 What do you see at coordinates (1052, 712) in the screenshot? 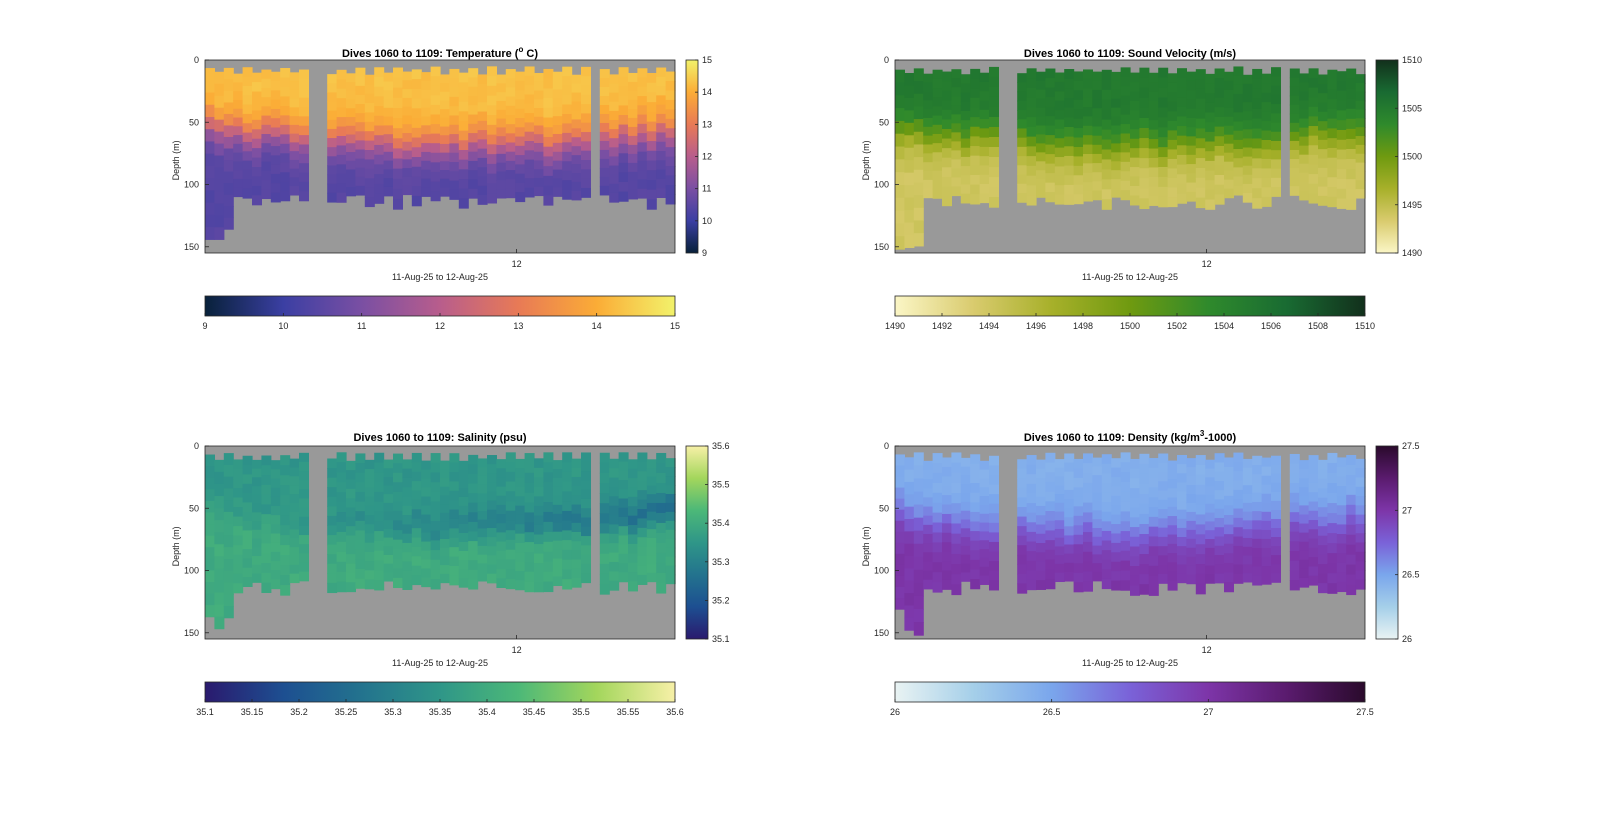
I see `colorbar-bottom-tick-label: 26.5` at bounding box center [1052, 712].